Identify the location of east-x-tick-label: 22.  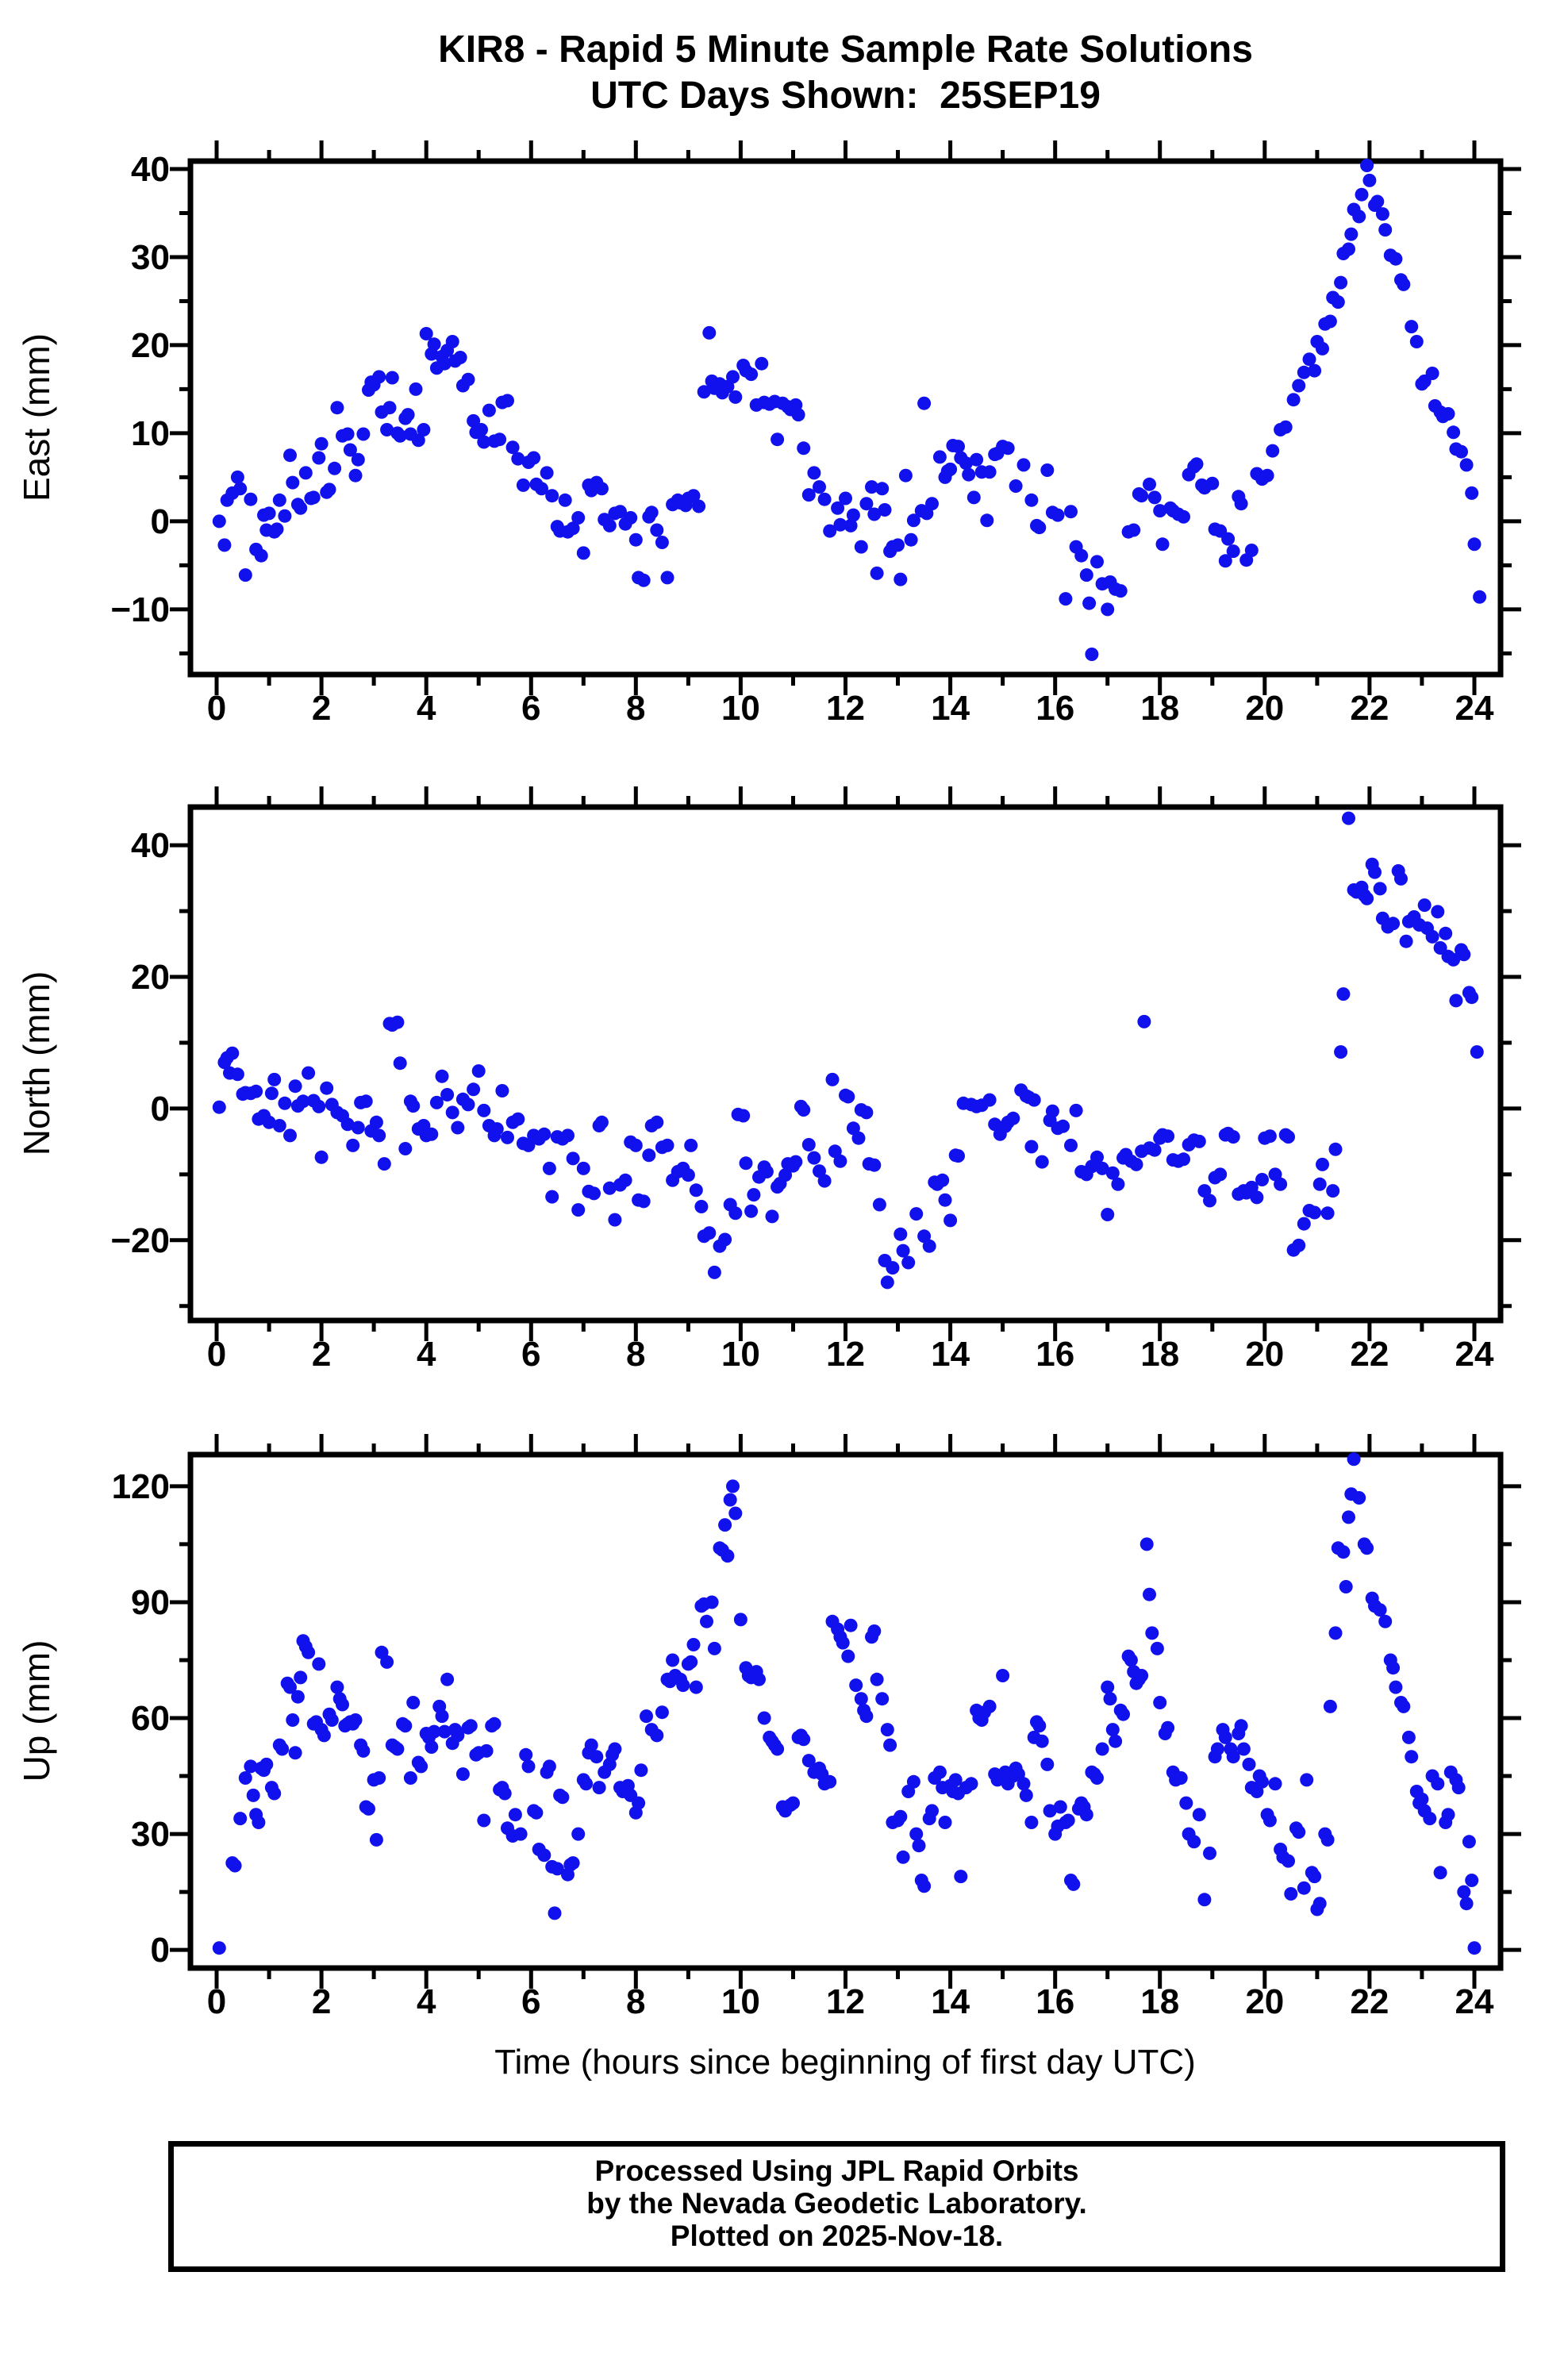
(1369, 708).